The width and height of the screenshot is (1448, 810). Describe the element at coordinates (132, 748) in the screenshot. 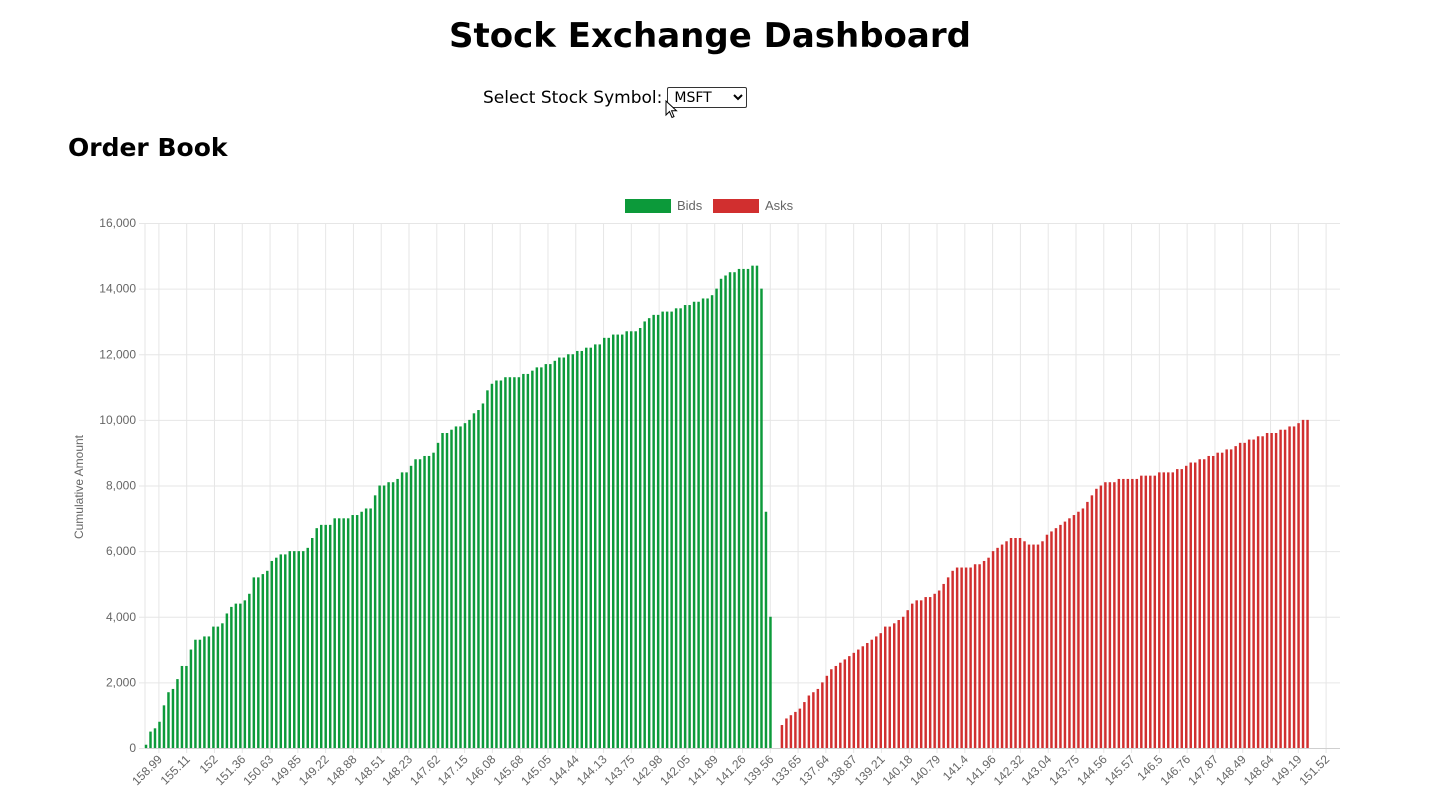

I see `y-tick-label: 0` at that location.